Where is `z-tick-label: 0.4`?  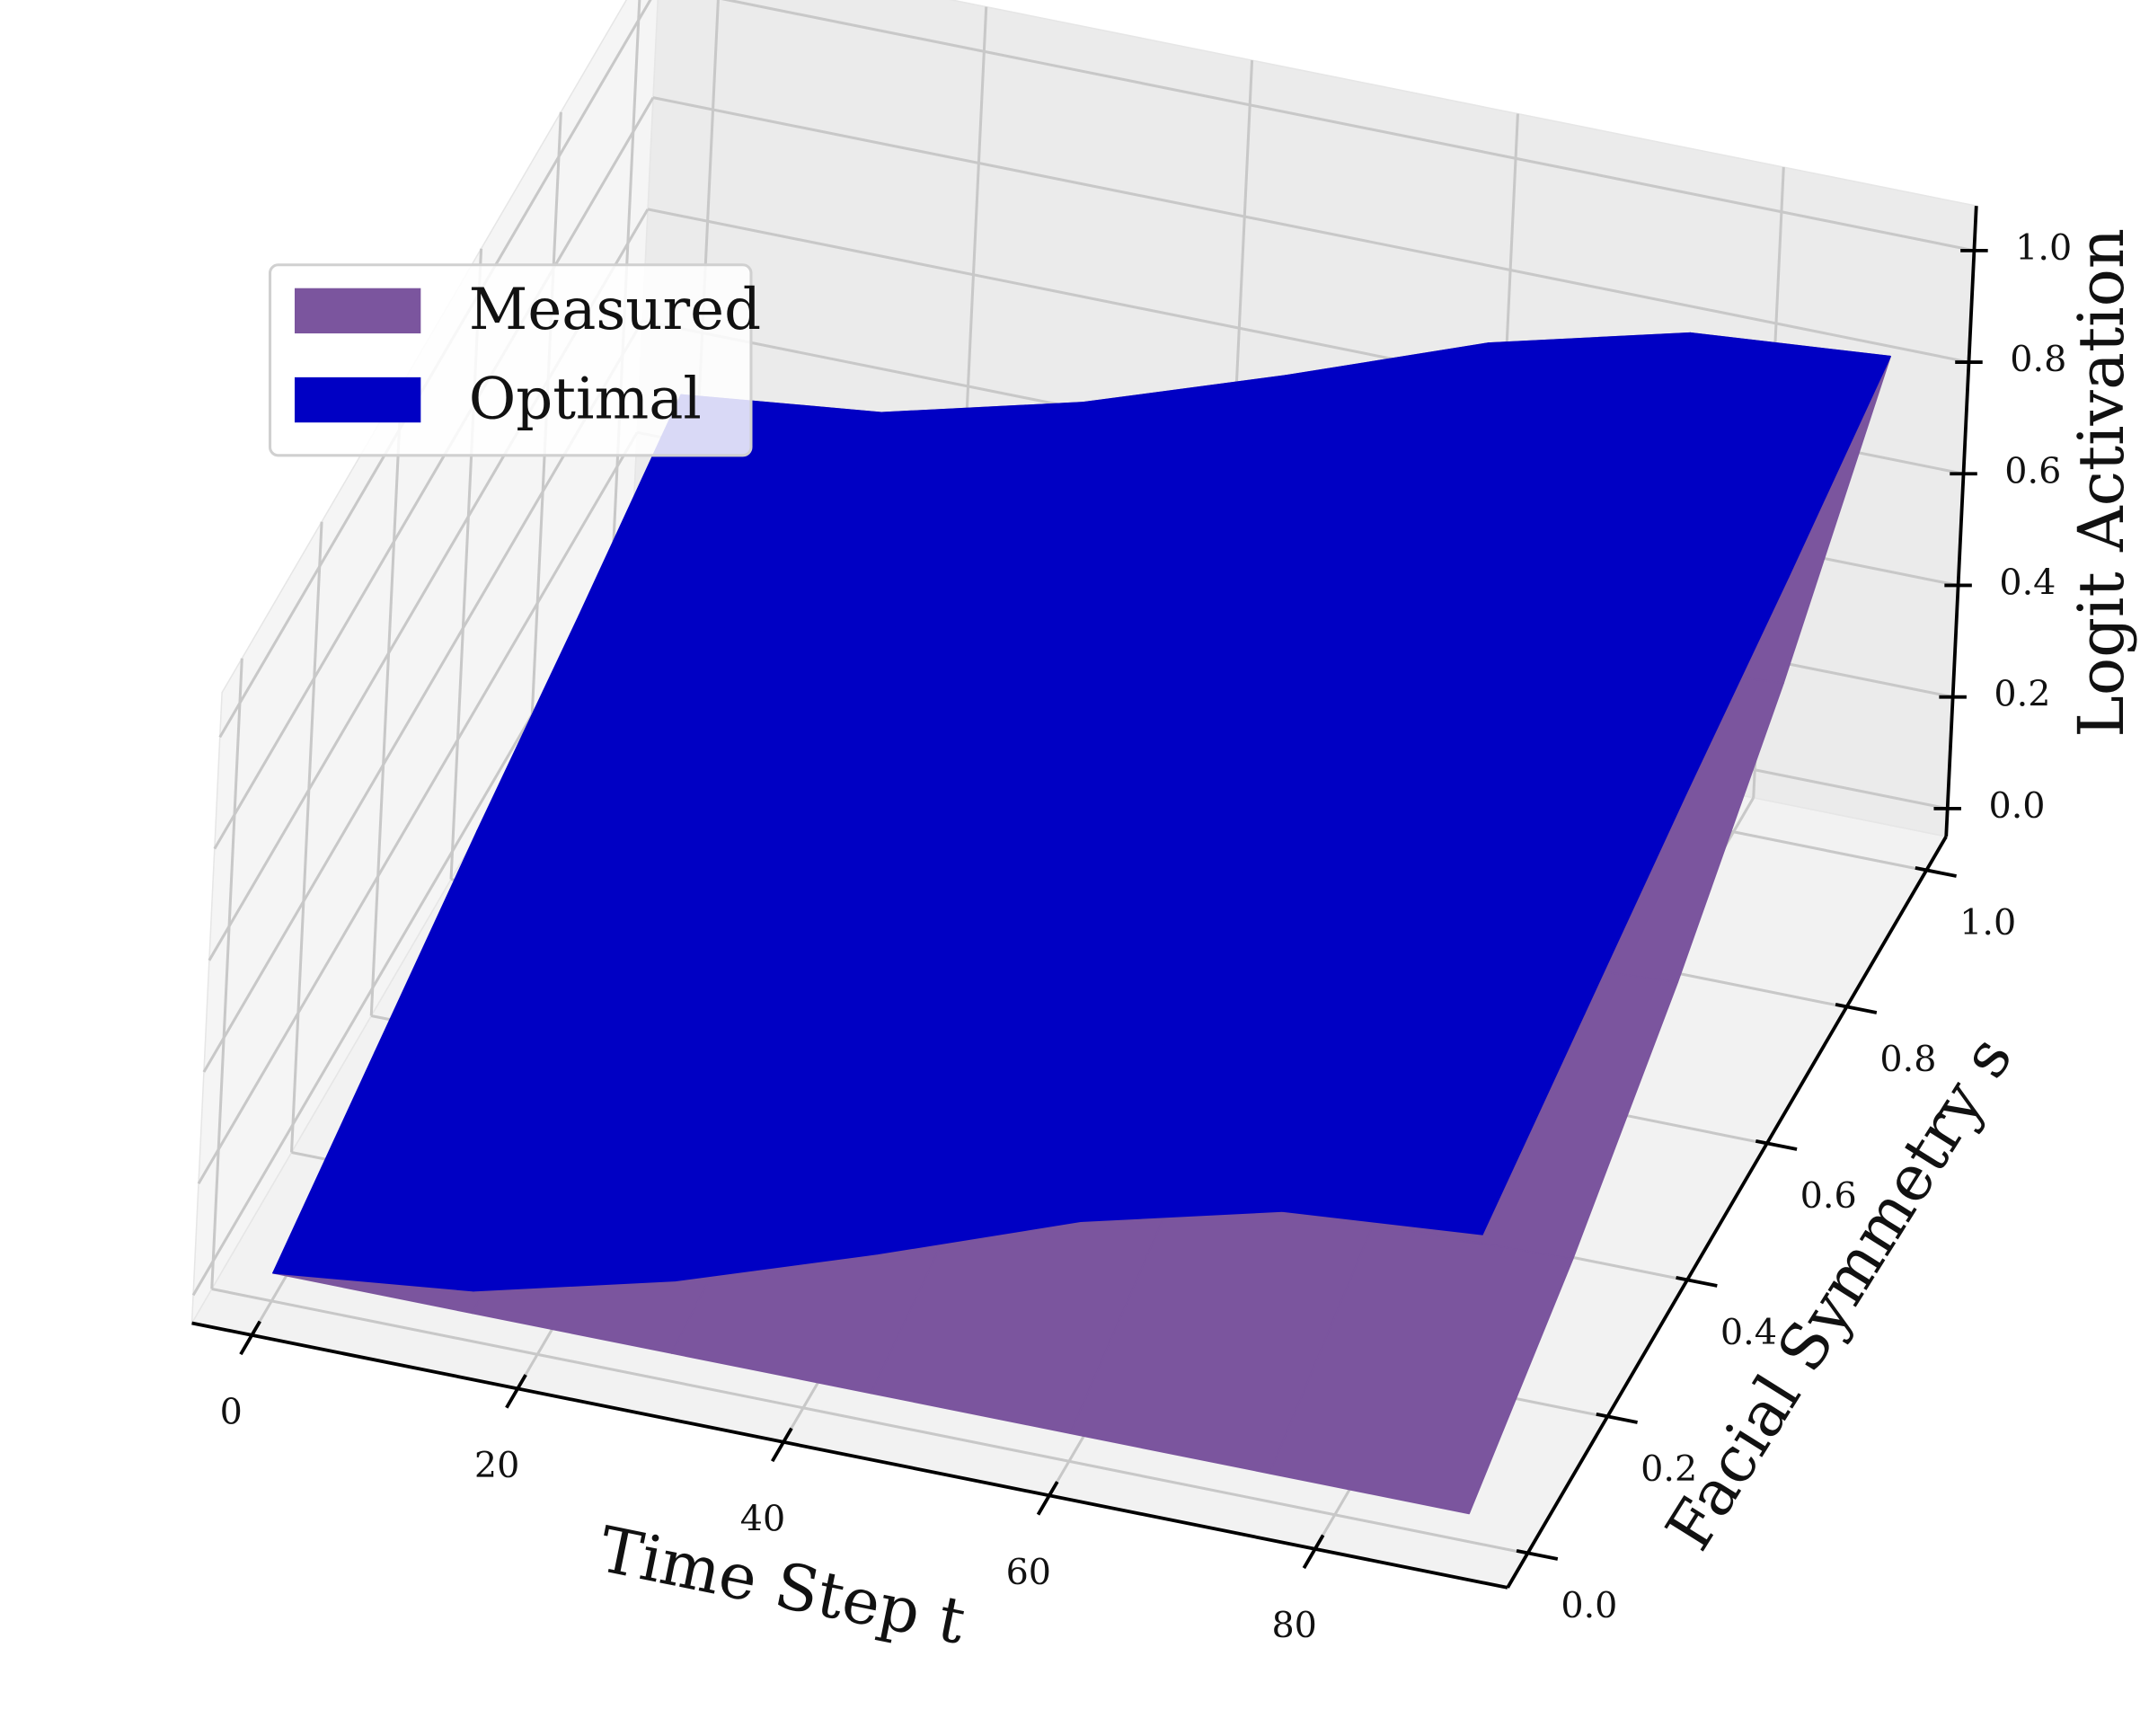 z-tick-label: 0.4 is located at coordinates (2028, 582).